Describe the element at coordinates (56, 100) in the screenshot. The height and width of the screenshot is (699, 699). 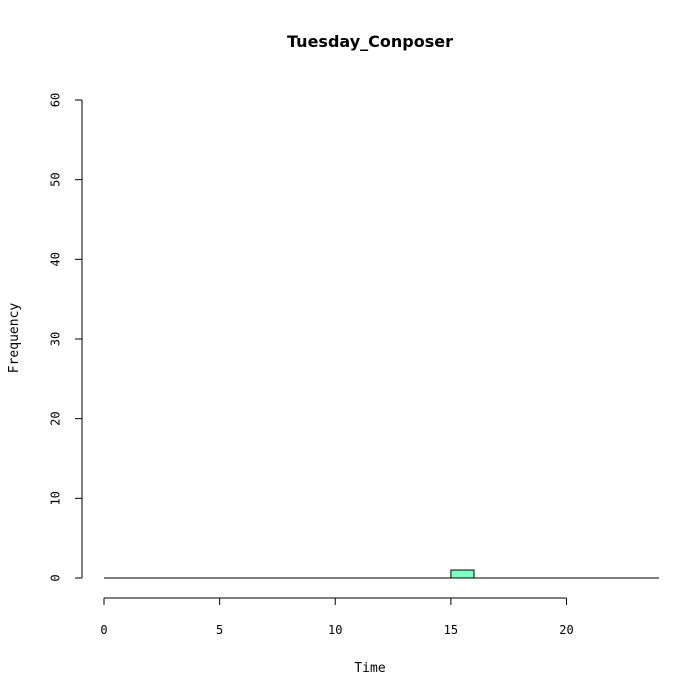
I see `y-tick-label: 60` at that location.